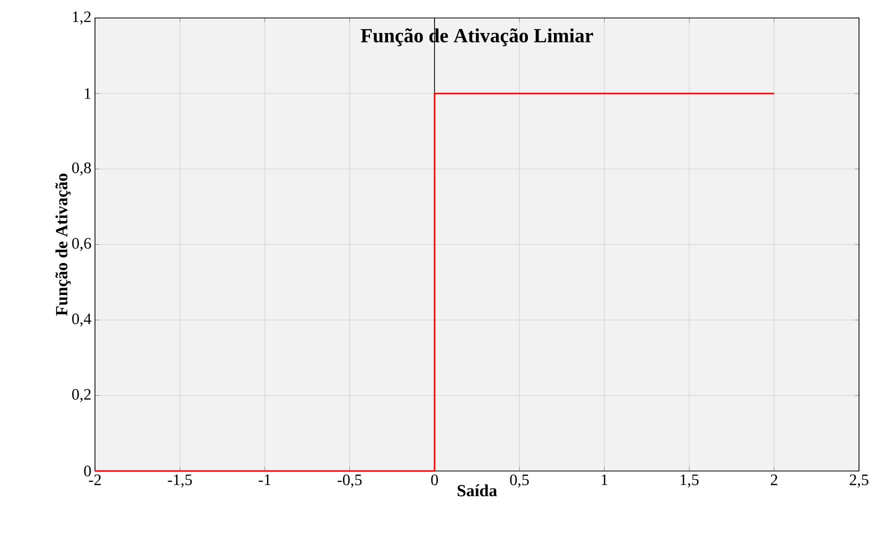 The width and height of the screenshot is (877, 535). I want to click on y-tick-label: 0,2, so click(81, 395).